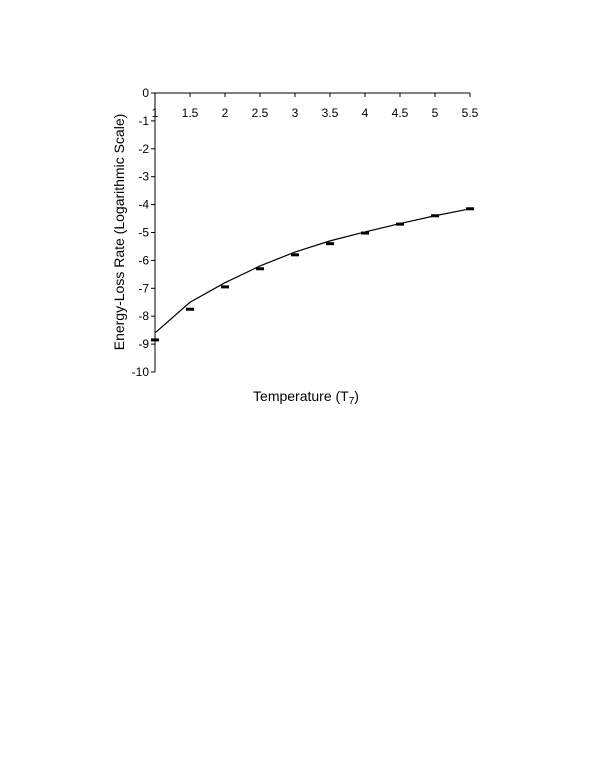  Describe the element at coordinates (145, 93) in the screenshot. I see `y-tick-label: 0` at that location.